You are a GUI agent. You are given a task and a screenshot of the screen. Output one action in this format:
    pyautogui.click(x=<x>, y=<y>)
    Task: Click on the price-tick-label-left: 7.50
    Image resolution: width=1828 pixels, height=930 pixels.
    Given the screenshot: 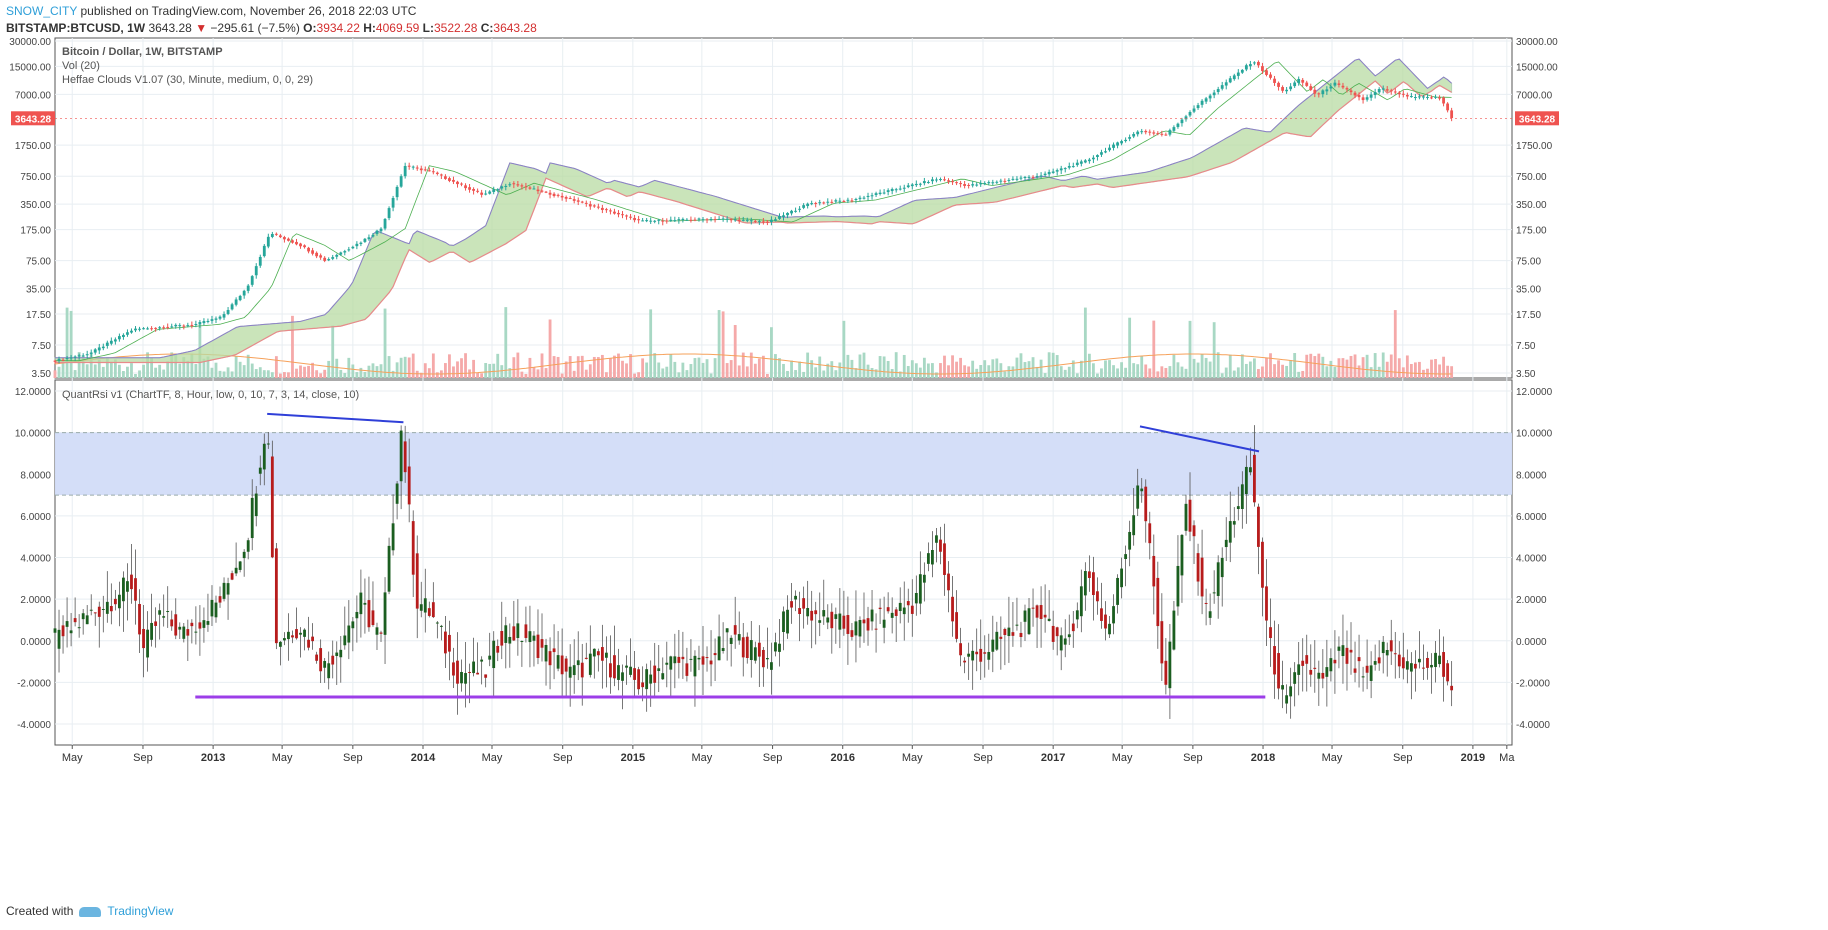 What is the action you would take?
    pyautogui.click(x=42, y=346)
    